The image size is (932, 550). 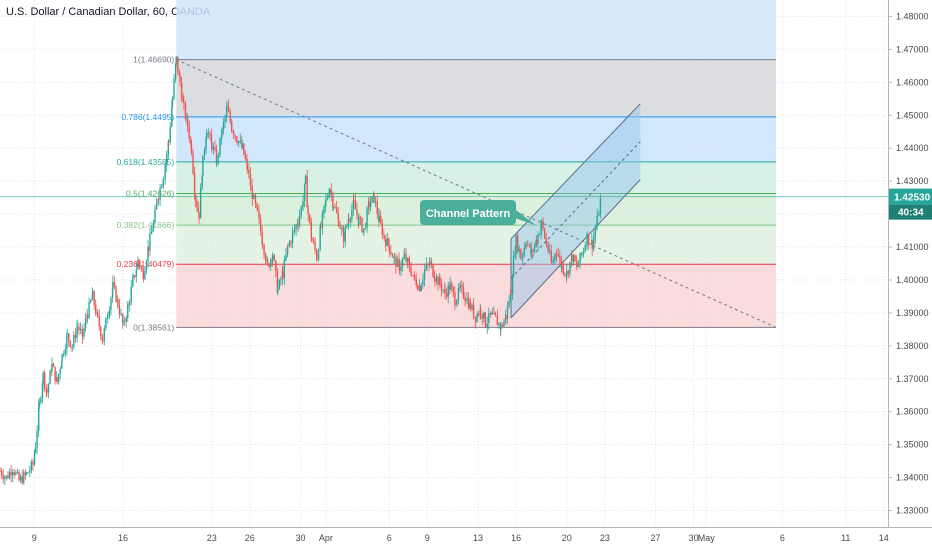 I want to click on fib-label-1: 1(1.46690), so click(x=153, y=60).